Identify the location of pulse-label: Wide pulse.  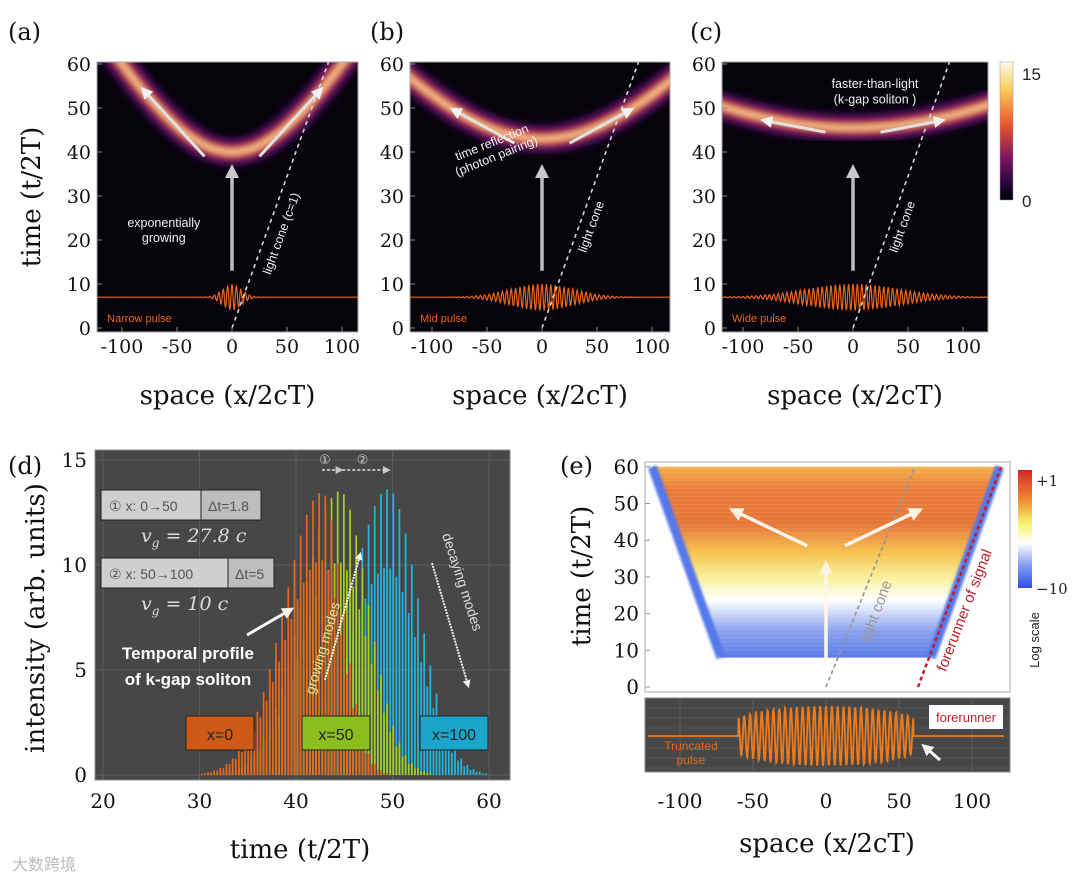
(759, 319).